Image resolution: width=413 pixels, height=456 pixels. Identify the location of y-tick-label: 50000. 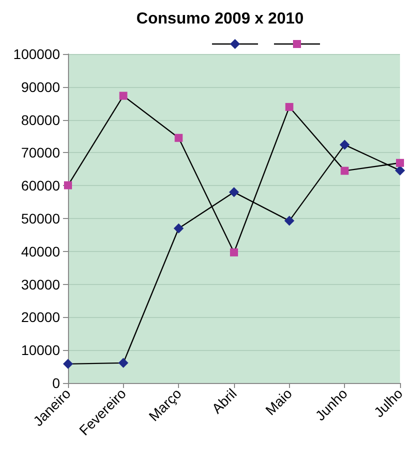
(40, 218).